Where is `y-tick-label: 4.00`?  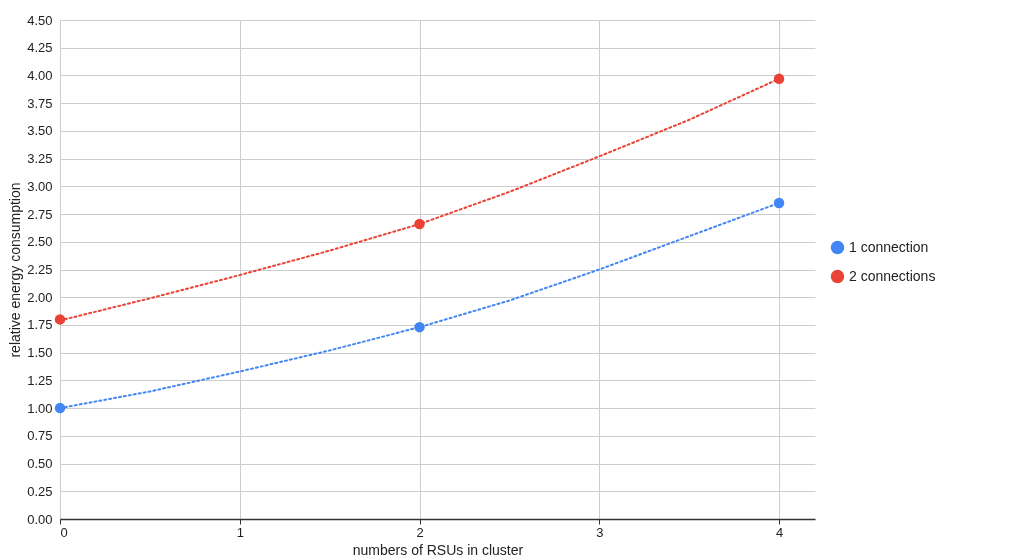
y-tick-label: 4.00 is located at coordinates (40, 75).